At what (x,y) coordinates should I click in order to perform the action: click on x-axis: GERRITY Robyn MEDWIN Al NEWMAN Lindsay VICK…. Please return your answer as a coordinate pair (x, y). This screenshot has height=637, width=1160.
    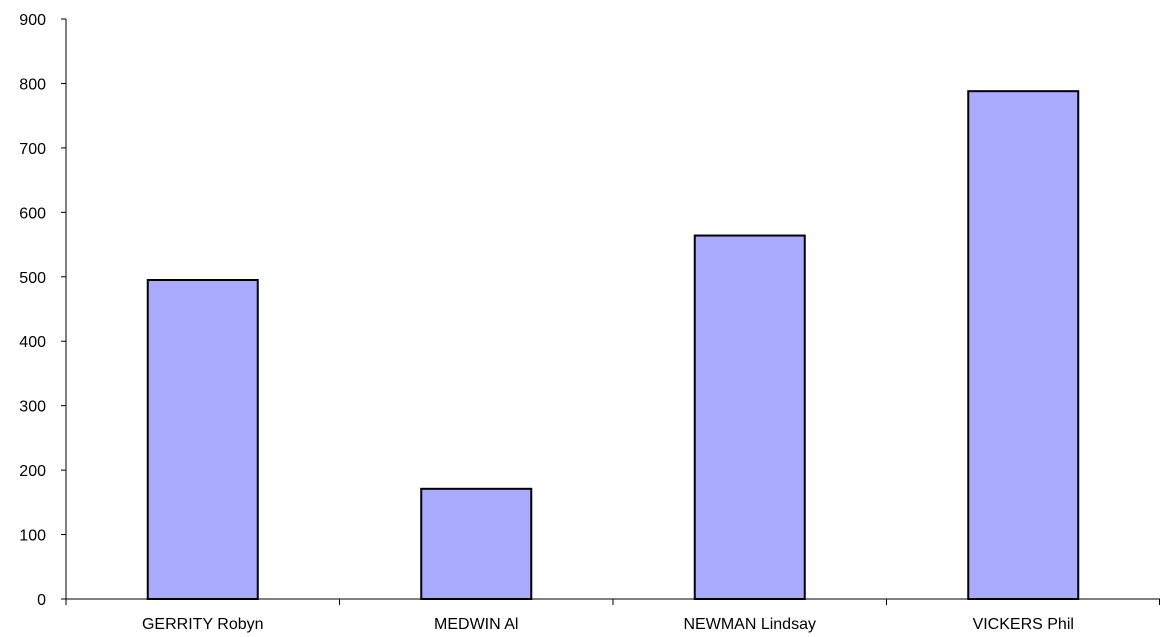
    Looking at the image, I should click on (612, 615).